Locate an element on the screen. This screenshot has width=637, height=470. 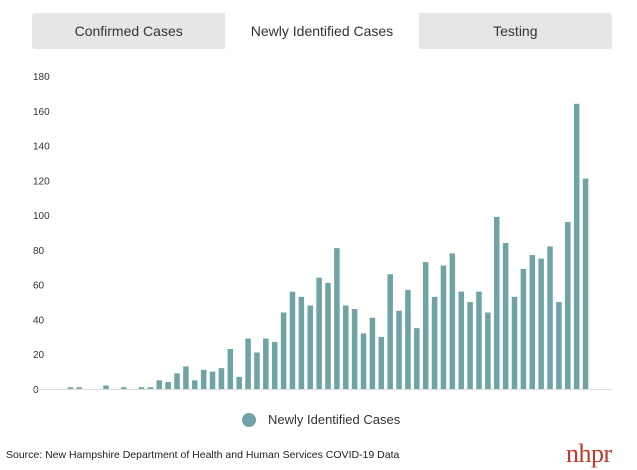
legend-label: Newly Identified Cases is located at coordinates (334, 419).